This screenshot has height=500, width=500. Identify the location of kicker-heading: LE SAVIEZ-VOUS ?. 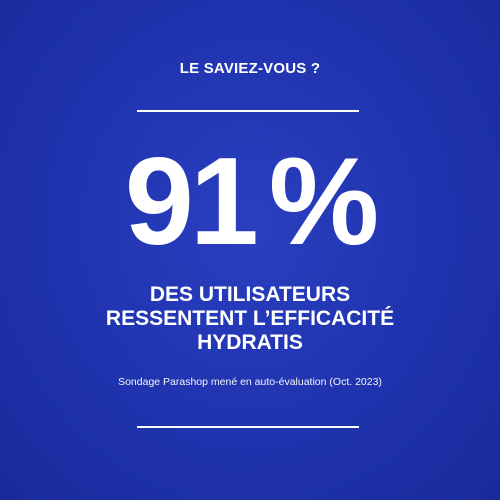
(250, 68).